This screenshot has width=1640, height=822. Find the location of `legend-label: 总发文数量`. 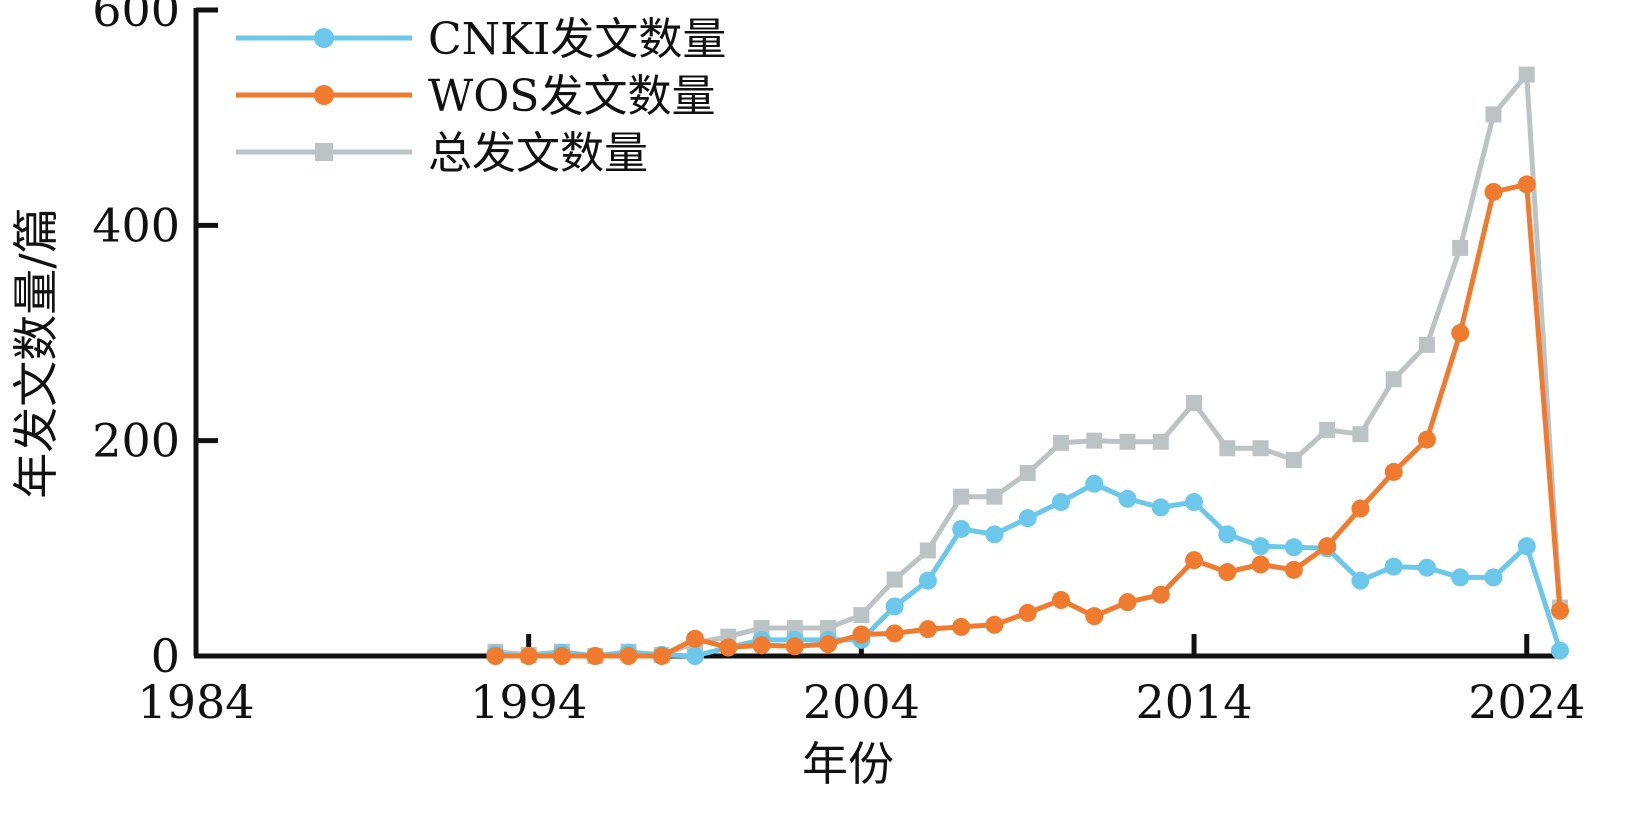

legend-label: 总发文数量 is located at coordinates (538, 153).